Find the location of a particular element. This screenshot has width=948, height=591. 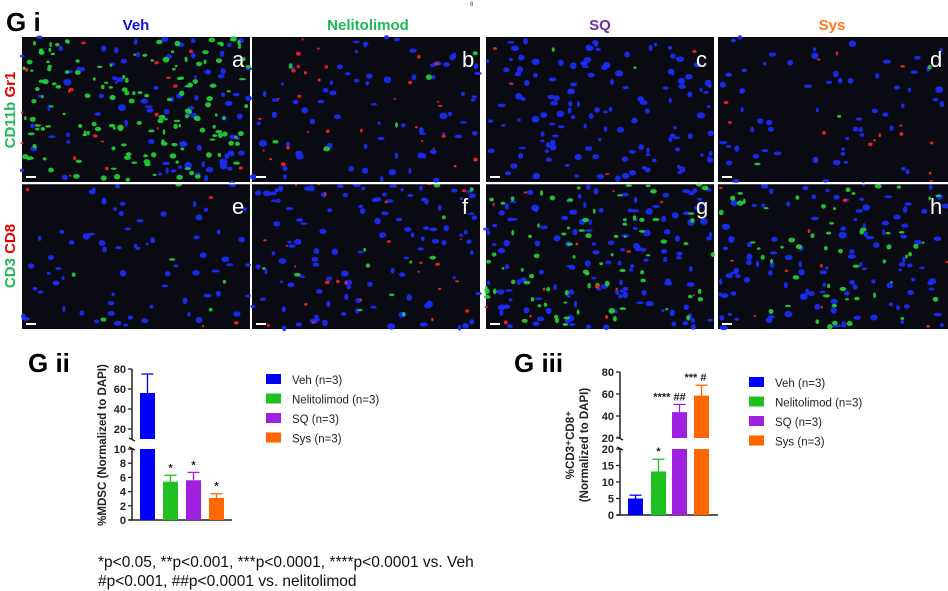

chart-1-ylabel: %MDSC (Normalized to DAPI) is located at coordinates (103, 445).